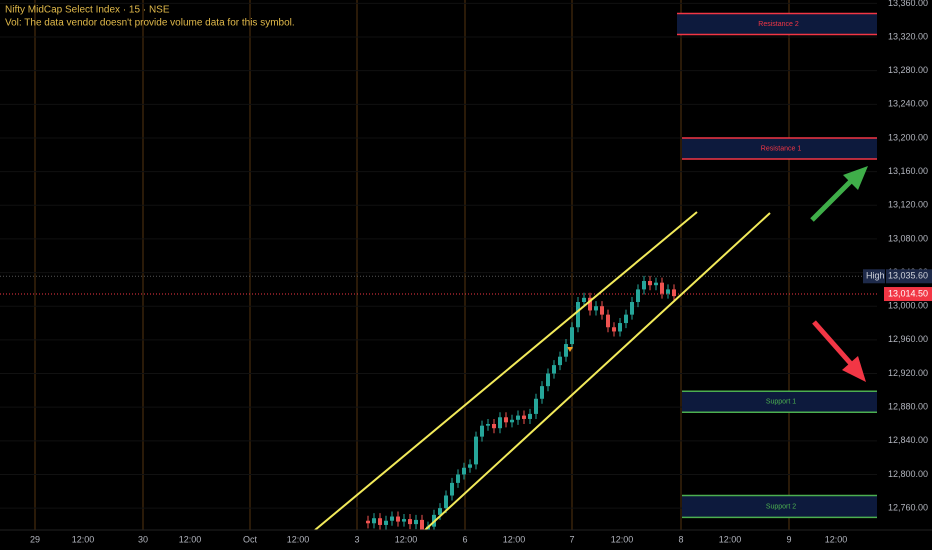 This screenshot has height=550, width=932. I want to click on x-tick-label: 6, so click(464, 539).